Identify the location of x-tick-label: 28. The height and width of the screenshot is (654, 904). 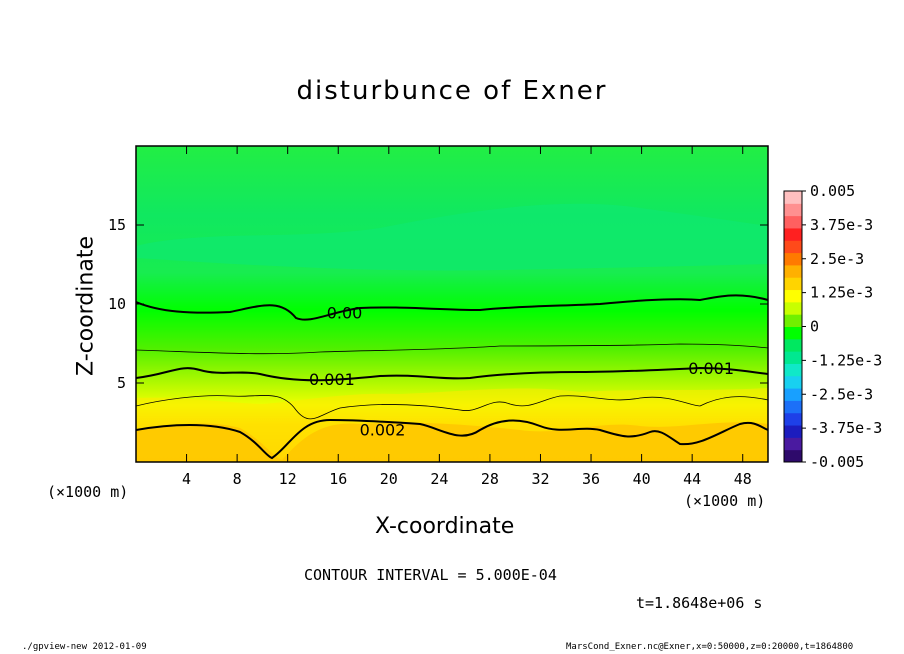
(490, 479).